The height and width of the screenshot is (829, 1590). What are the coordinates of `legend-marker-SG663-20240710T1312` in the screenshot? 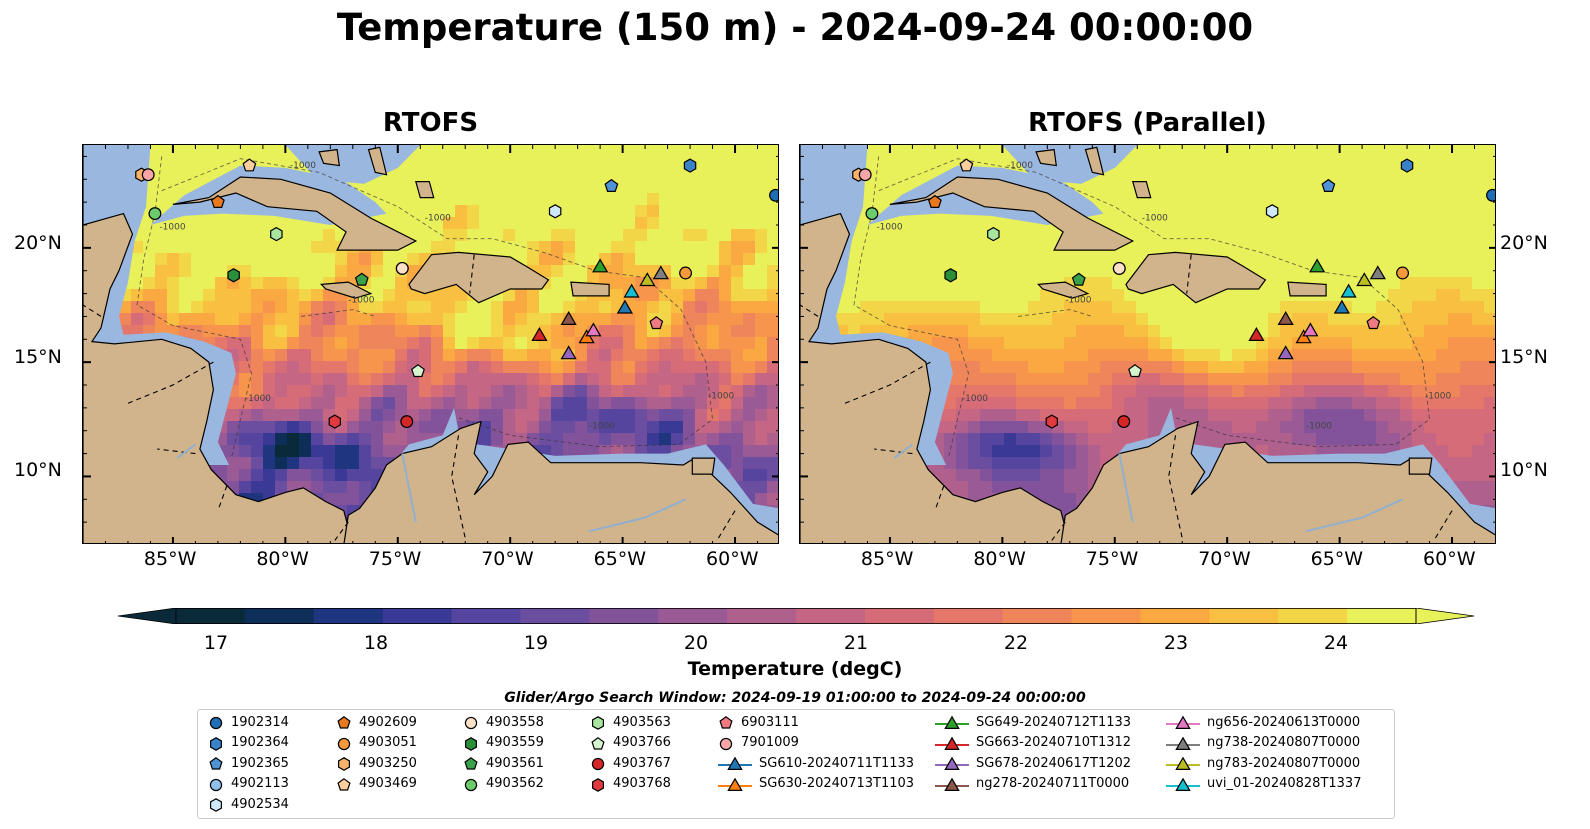 It's located at (952, 743).